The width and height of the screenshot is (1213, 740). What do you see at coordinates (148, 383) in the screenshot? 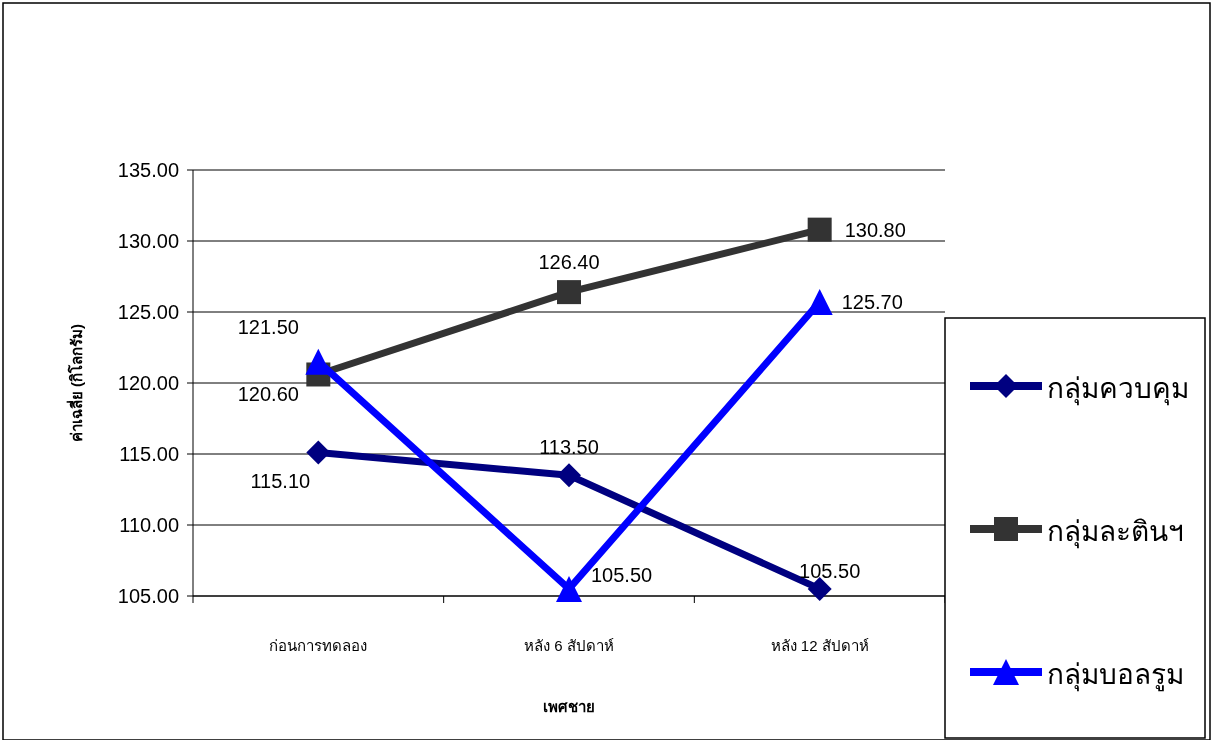
I see `y-tick-label: 120.00` at bounding box center [148, 383].